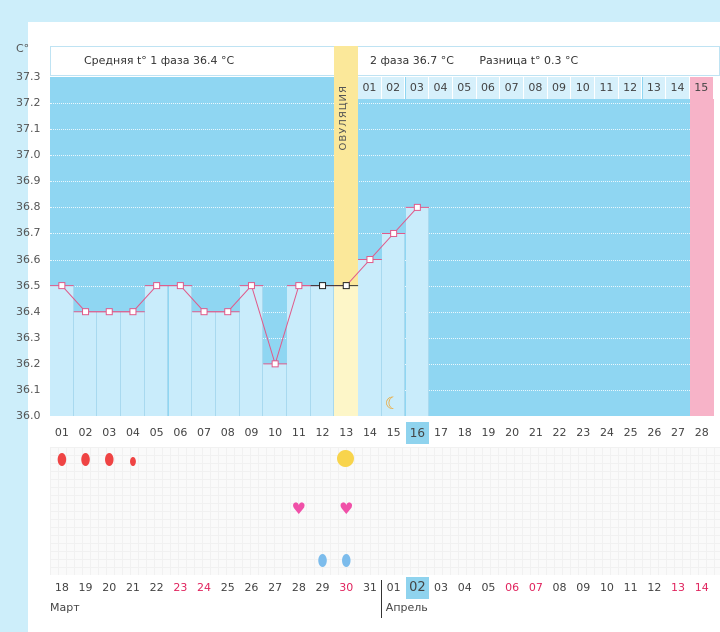  Describe the element at coordinates (132, 432) in the screenshot. I see `cycle-day: 04` at that location.